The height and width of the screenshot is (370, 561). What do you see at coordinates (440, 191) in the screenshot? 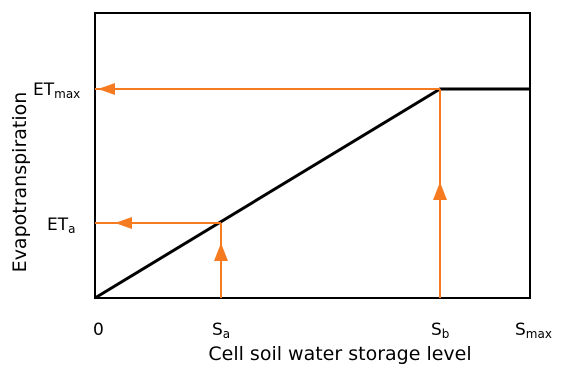
I see `sb-up-arrowhead` at bounding box center [440, 191].